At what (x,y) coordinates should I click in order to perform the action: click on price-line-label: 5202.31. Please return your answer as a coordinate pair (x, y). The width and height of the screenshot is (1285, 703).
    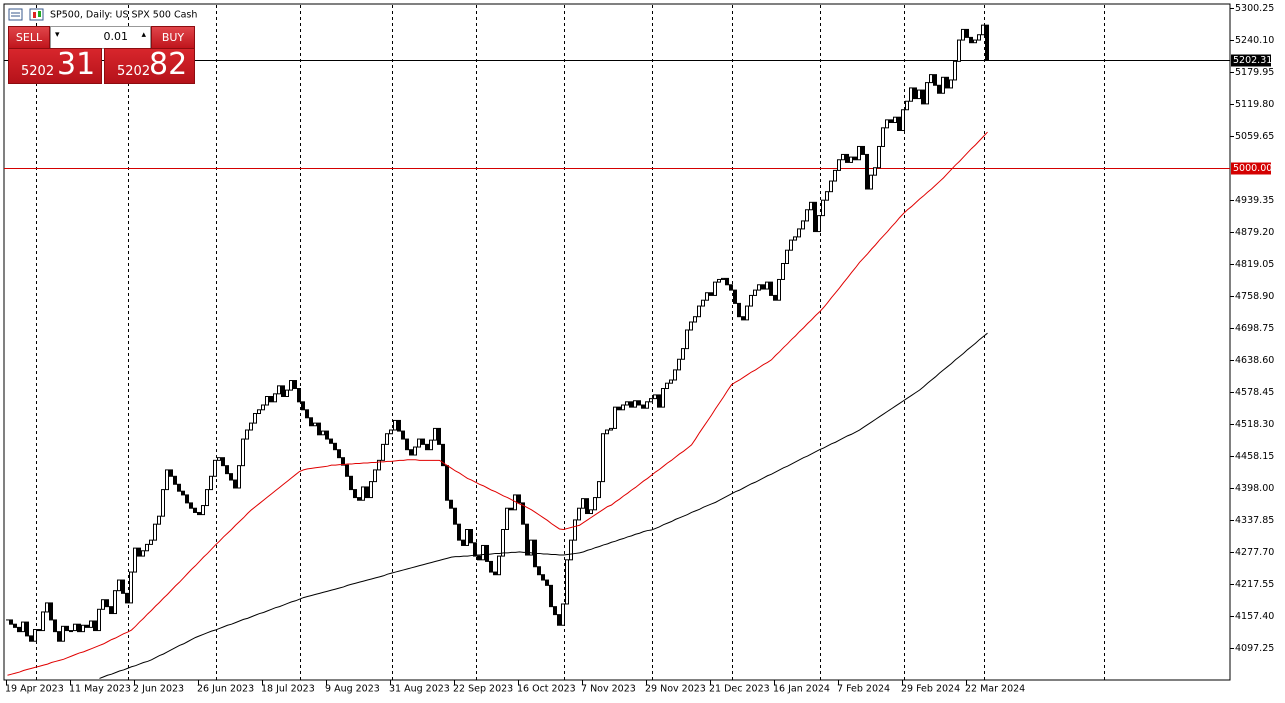
    Looking at the image, I should click on (1252, 60).